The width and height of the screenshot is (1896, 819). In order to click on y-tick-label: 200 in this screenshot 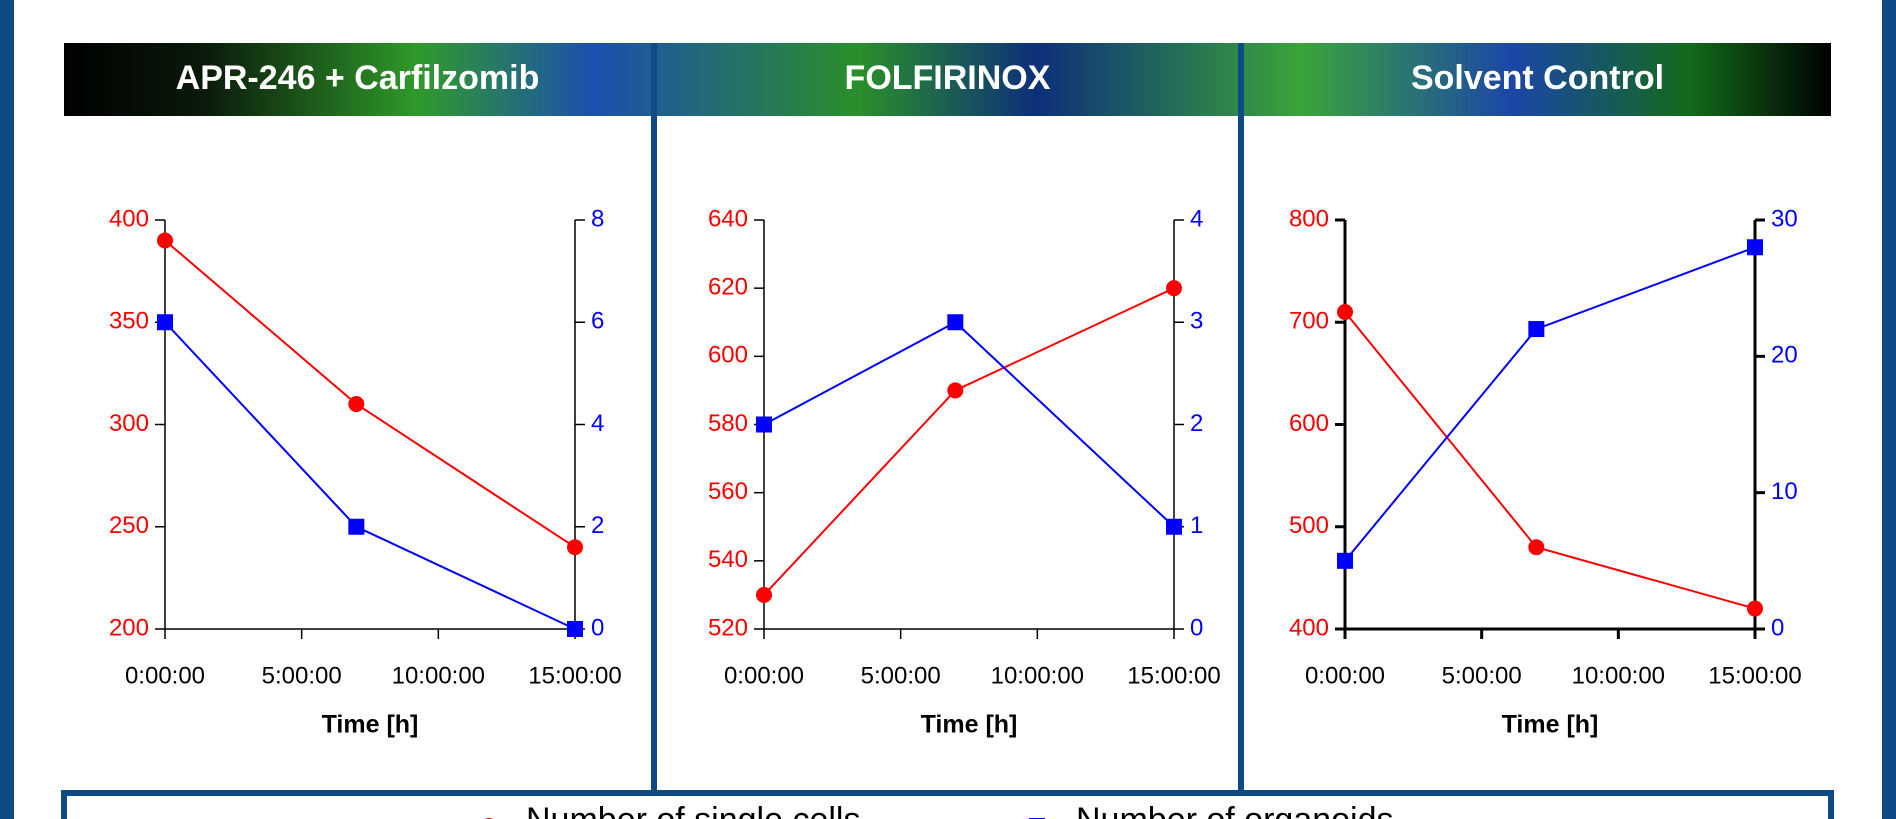, I will do `click(129, 627)`.